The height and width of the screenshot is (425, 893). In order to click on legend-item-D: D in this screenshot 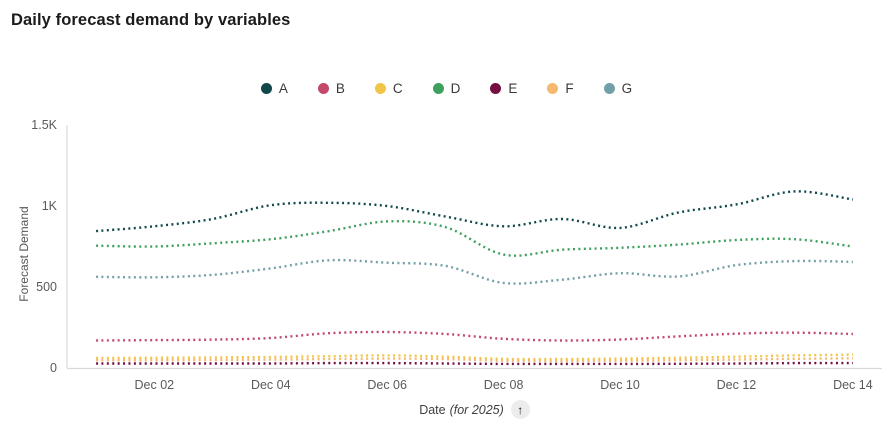, I will do `click(446, 88)`.